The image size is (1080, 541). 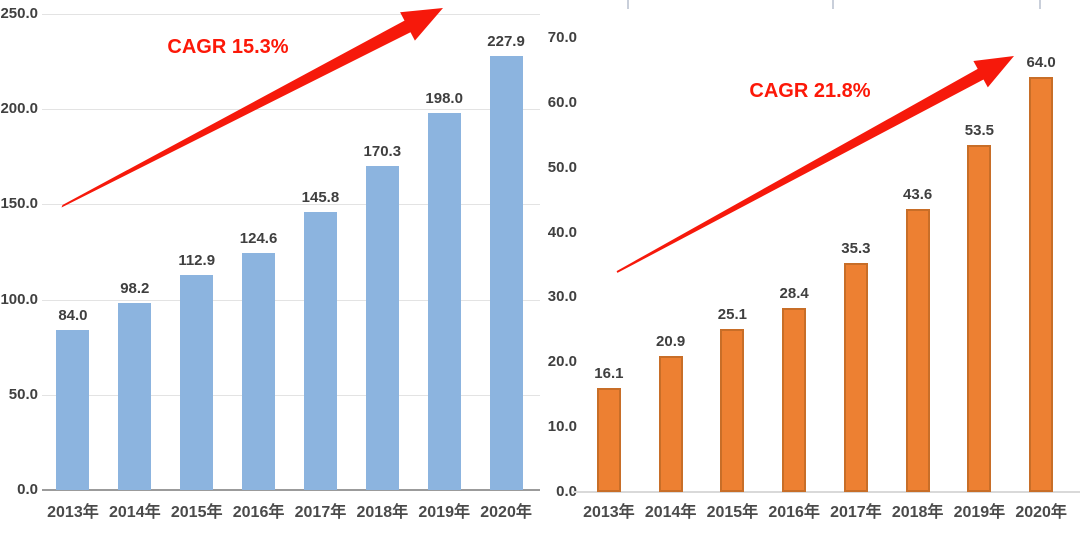 I want to click on y-axis-tick-label: 40.0, so click(x=562, y=232).